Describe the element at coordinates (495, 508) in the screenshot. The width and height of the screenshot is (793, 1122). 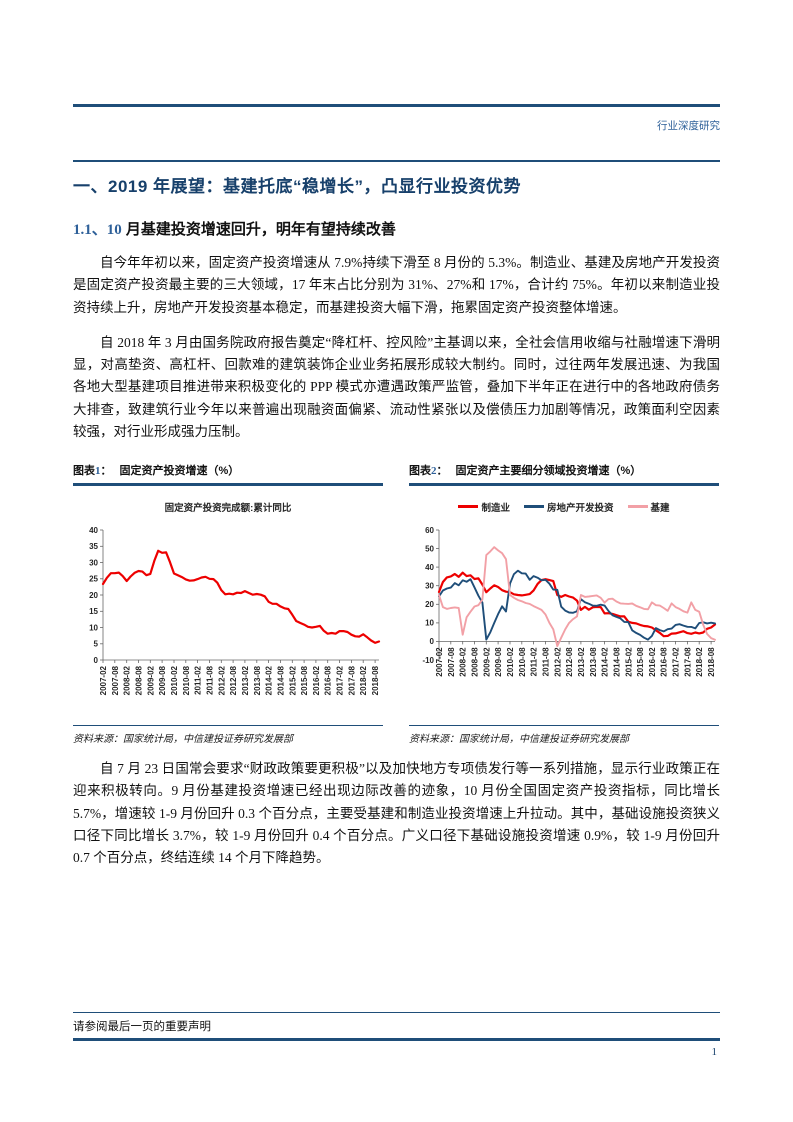
I see `legend-label-manufacturing: 制造业` at that location.